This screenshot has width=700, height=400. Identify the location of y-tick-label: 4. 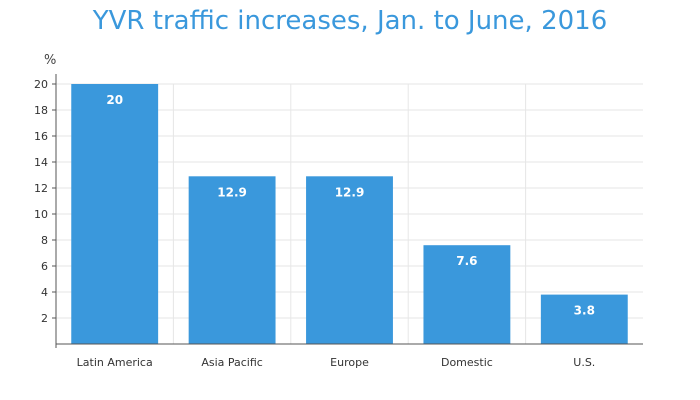
(44, 292).